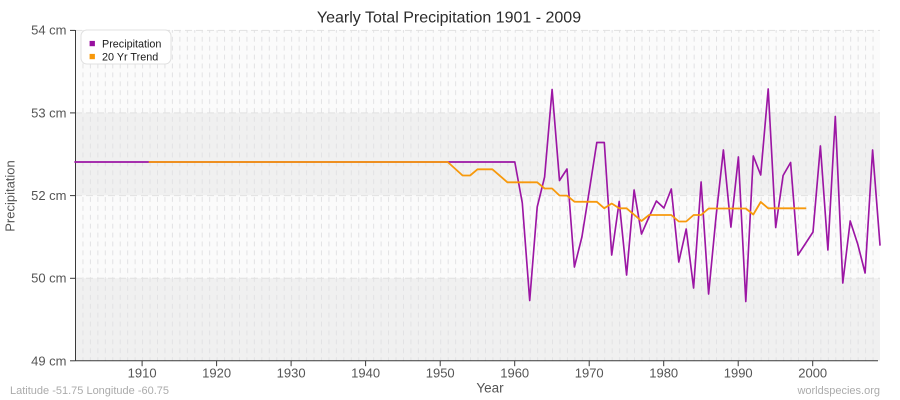 The image size is (900, 400). Describe the element at coordinates (738, 373) in the screenshot. I see `svg-text: 1990` at that location.